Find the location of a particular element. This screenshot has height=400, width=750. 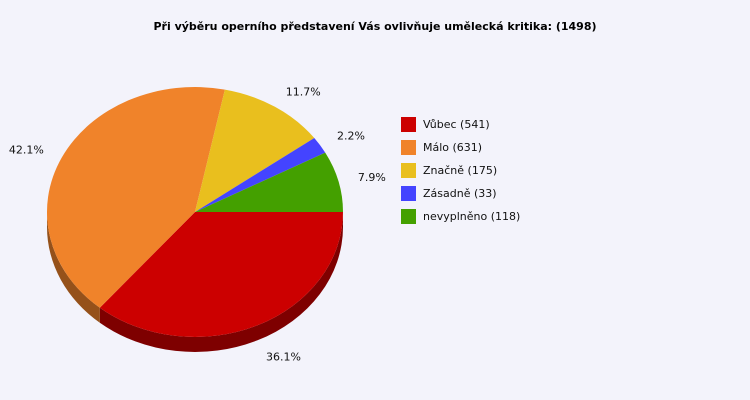

pie-slice-zasadne is located at coordinates (260, 175).